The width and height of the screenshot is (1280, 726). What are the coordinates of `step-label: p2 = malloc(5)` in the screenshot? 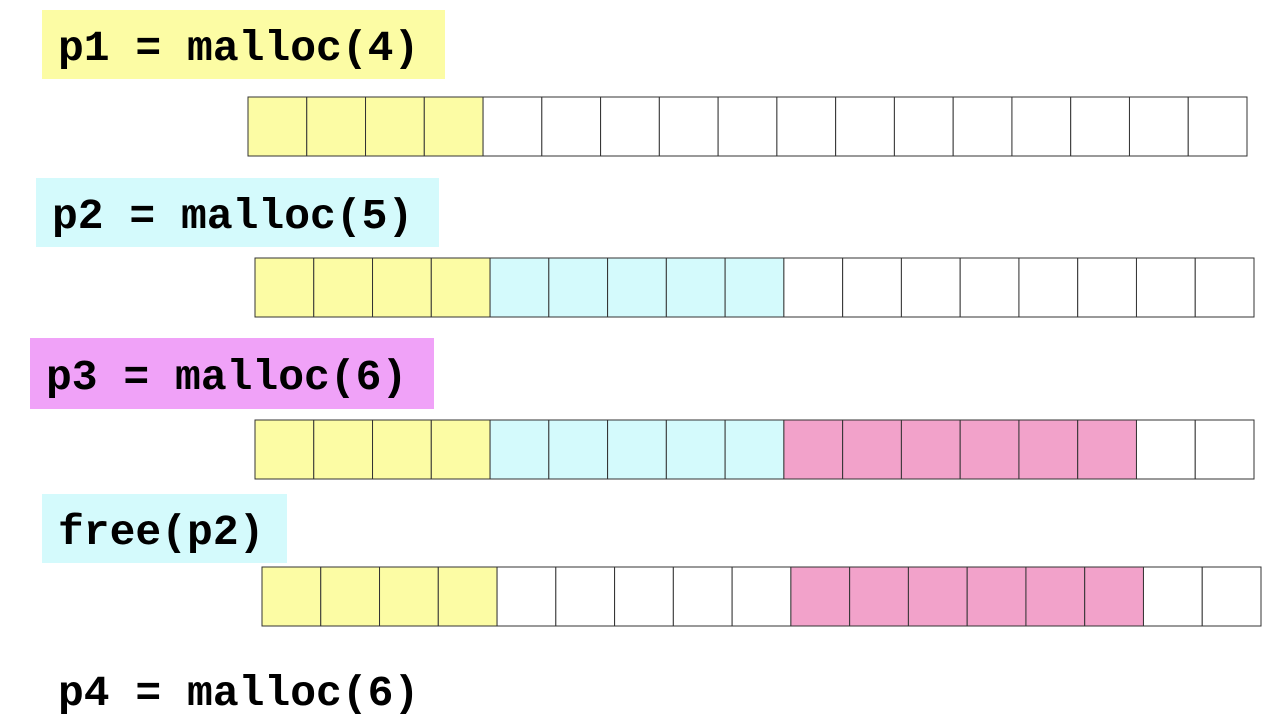 It's located at (232, 216).